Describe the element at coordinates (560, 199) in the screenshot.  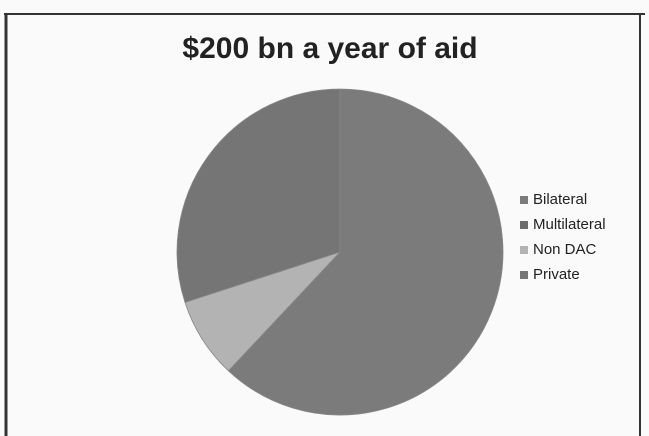
I see `legend-label: Bilateral` at that location.